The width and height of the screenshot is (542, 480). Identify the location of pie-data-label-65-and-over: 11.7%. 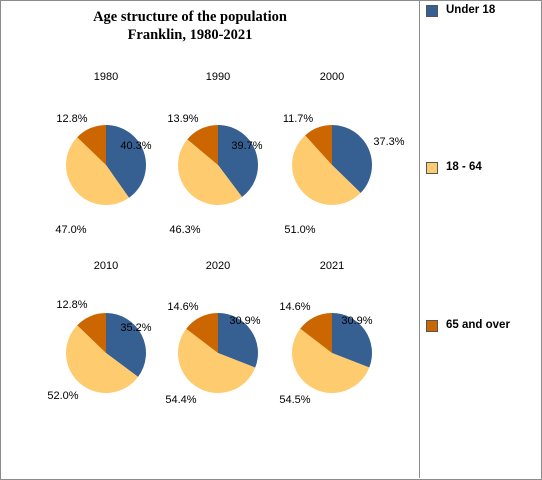
(298, 119).